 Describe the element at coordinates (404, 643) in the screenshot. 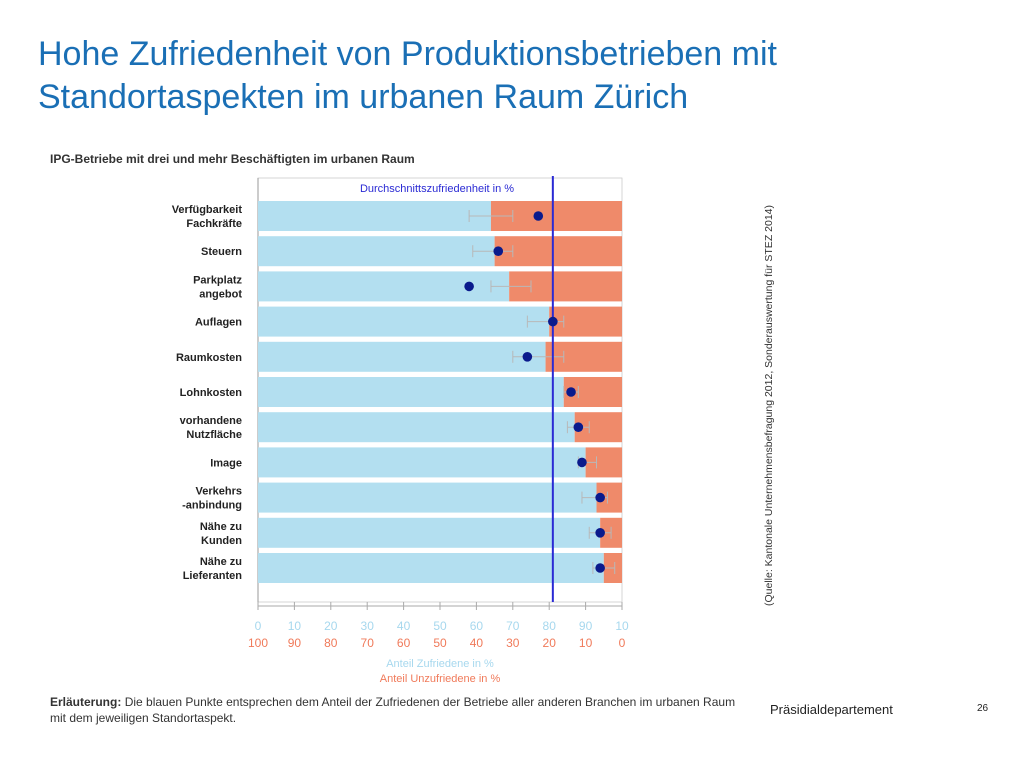

I see `x-tick-label-dissatisfied: 60` at that location.